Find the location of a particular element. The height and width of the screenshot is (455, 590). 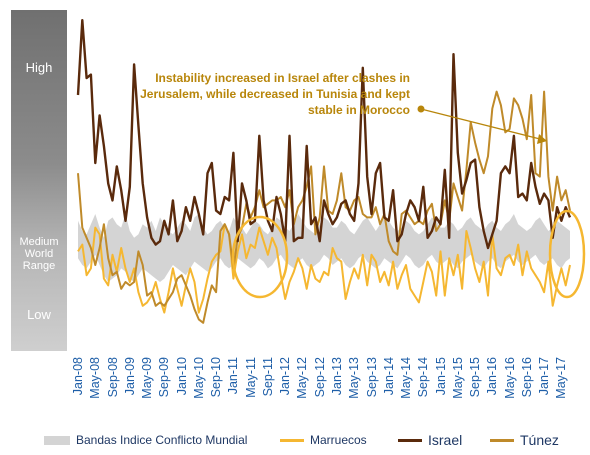

level-medium-label: Medium World Range is located at coordinates (39, 254).